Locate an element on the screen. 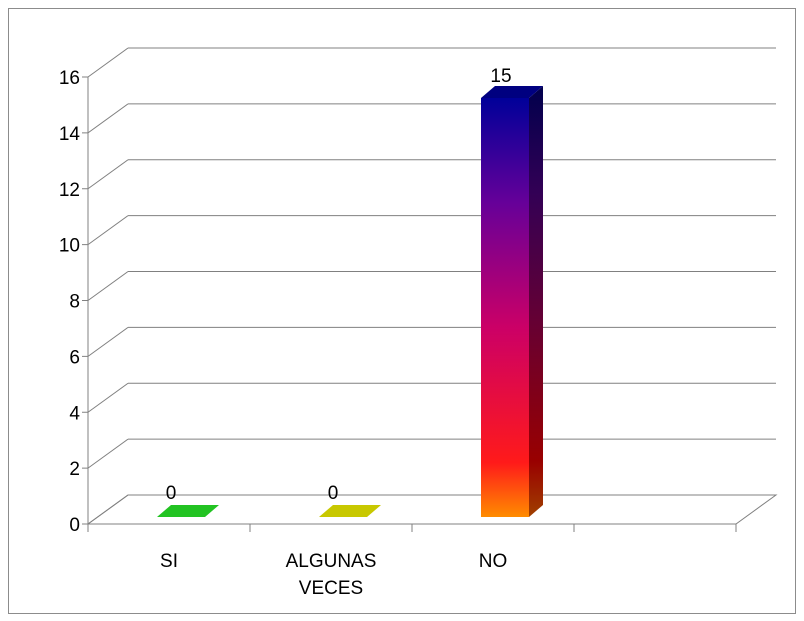  y-tick-label: 6 is located at coordinates (74, 357).